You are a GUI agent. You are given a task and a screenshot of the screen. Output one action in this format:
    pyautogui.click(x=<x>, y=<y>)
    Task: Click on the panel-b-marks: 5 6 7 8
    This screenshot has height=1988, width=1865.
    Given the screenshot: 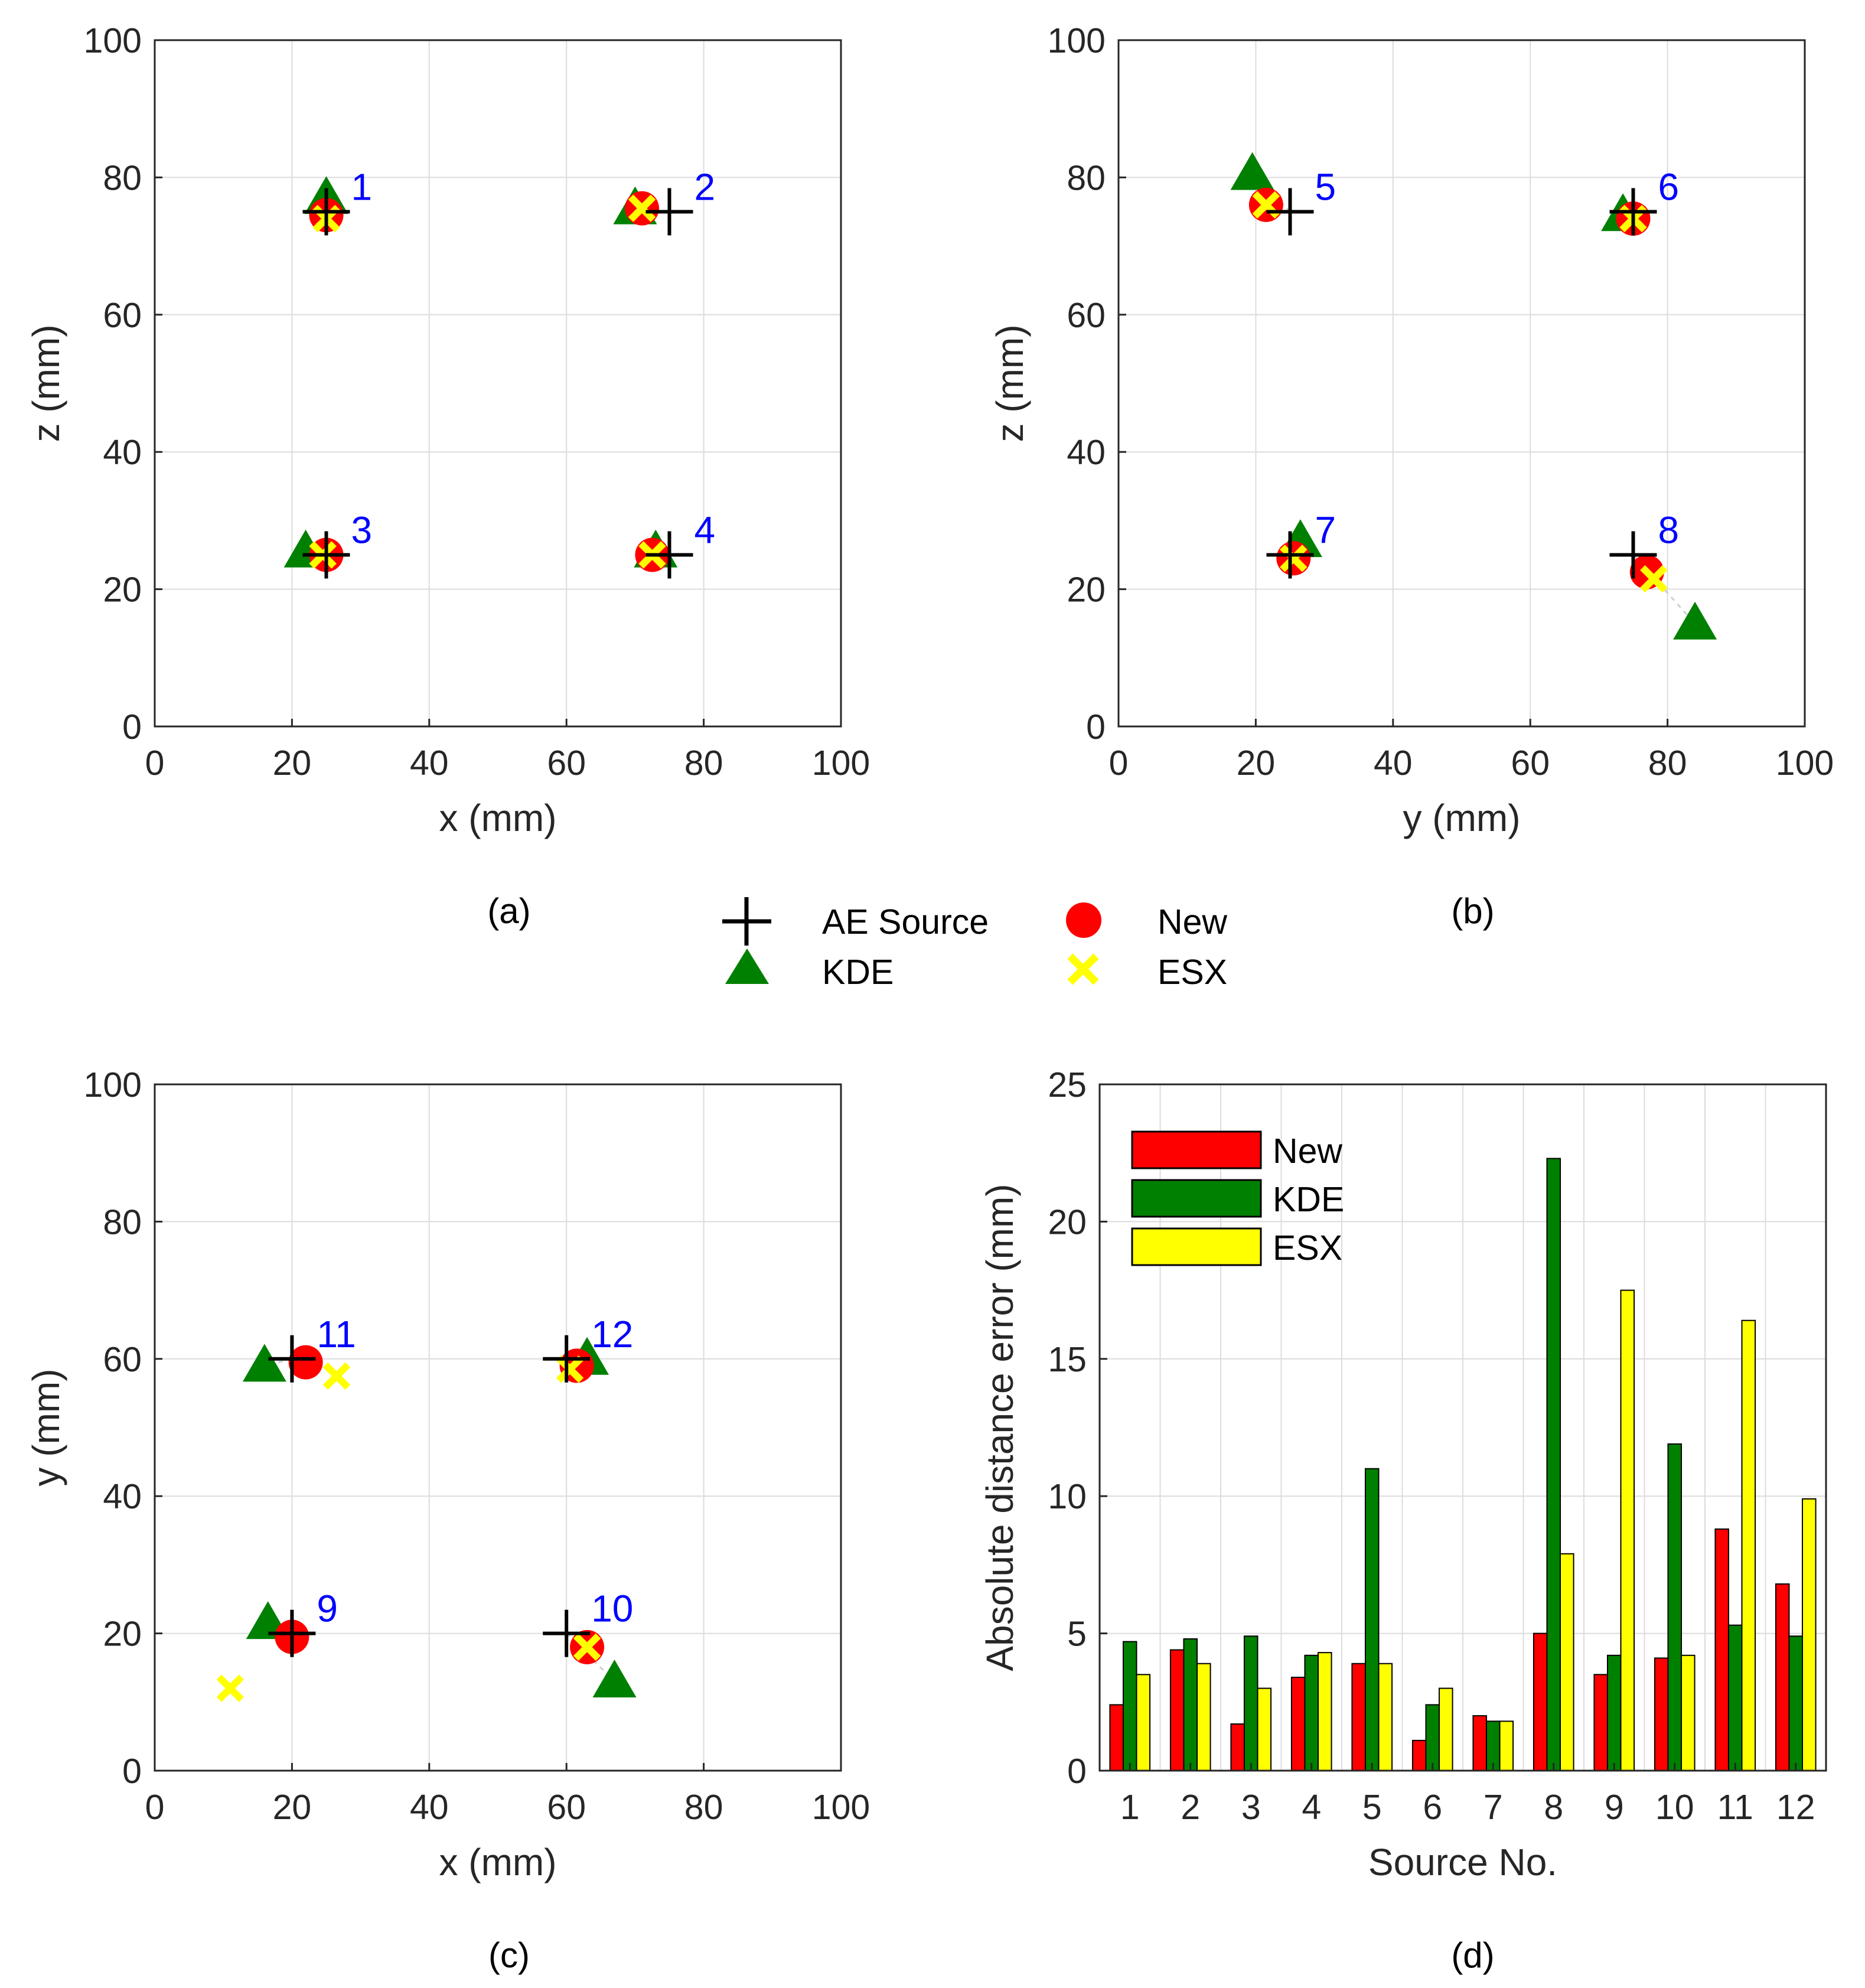 What is the action you would take?
    pyautogui.click(x=1474, y=396)
    